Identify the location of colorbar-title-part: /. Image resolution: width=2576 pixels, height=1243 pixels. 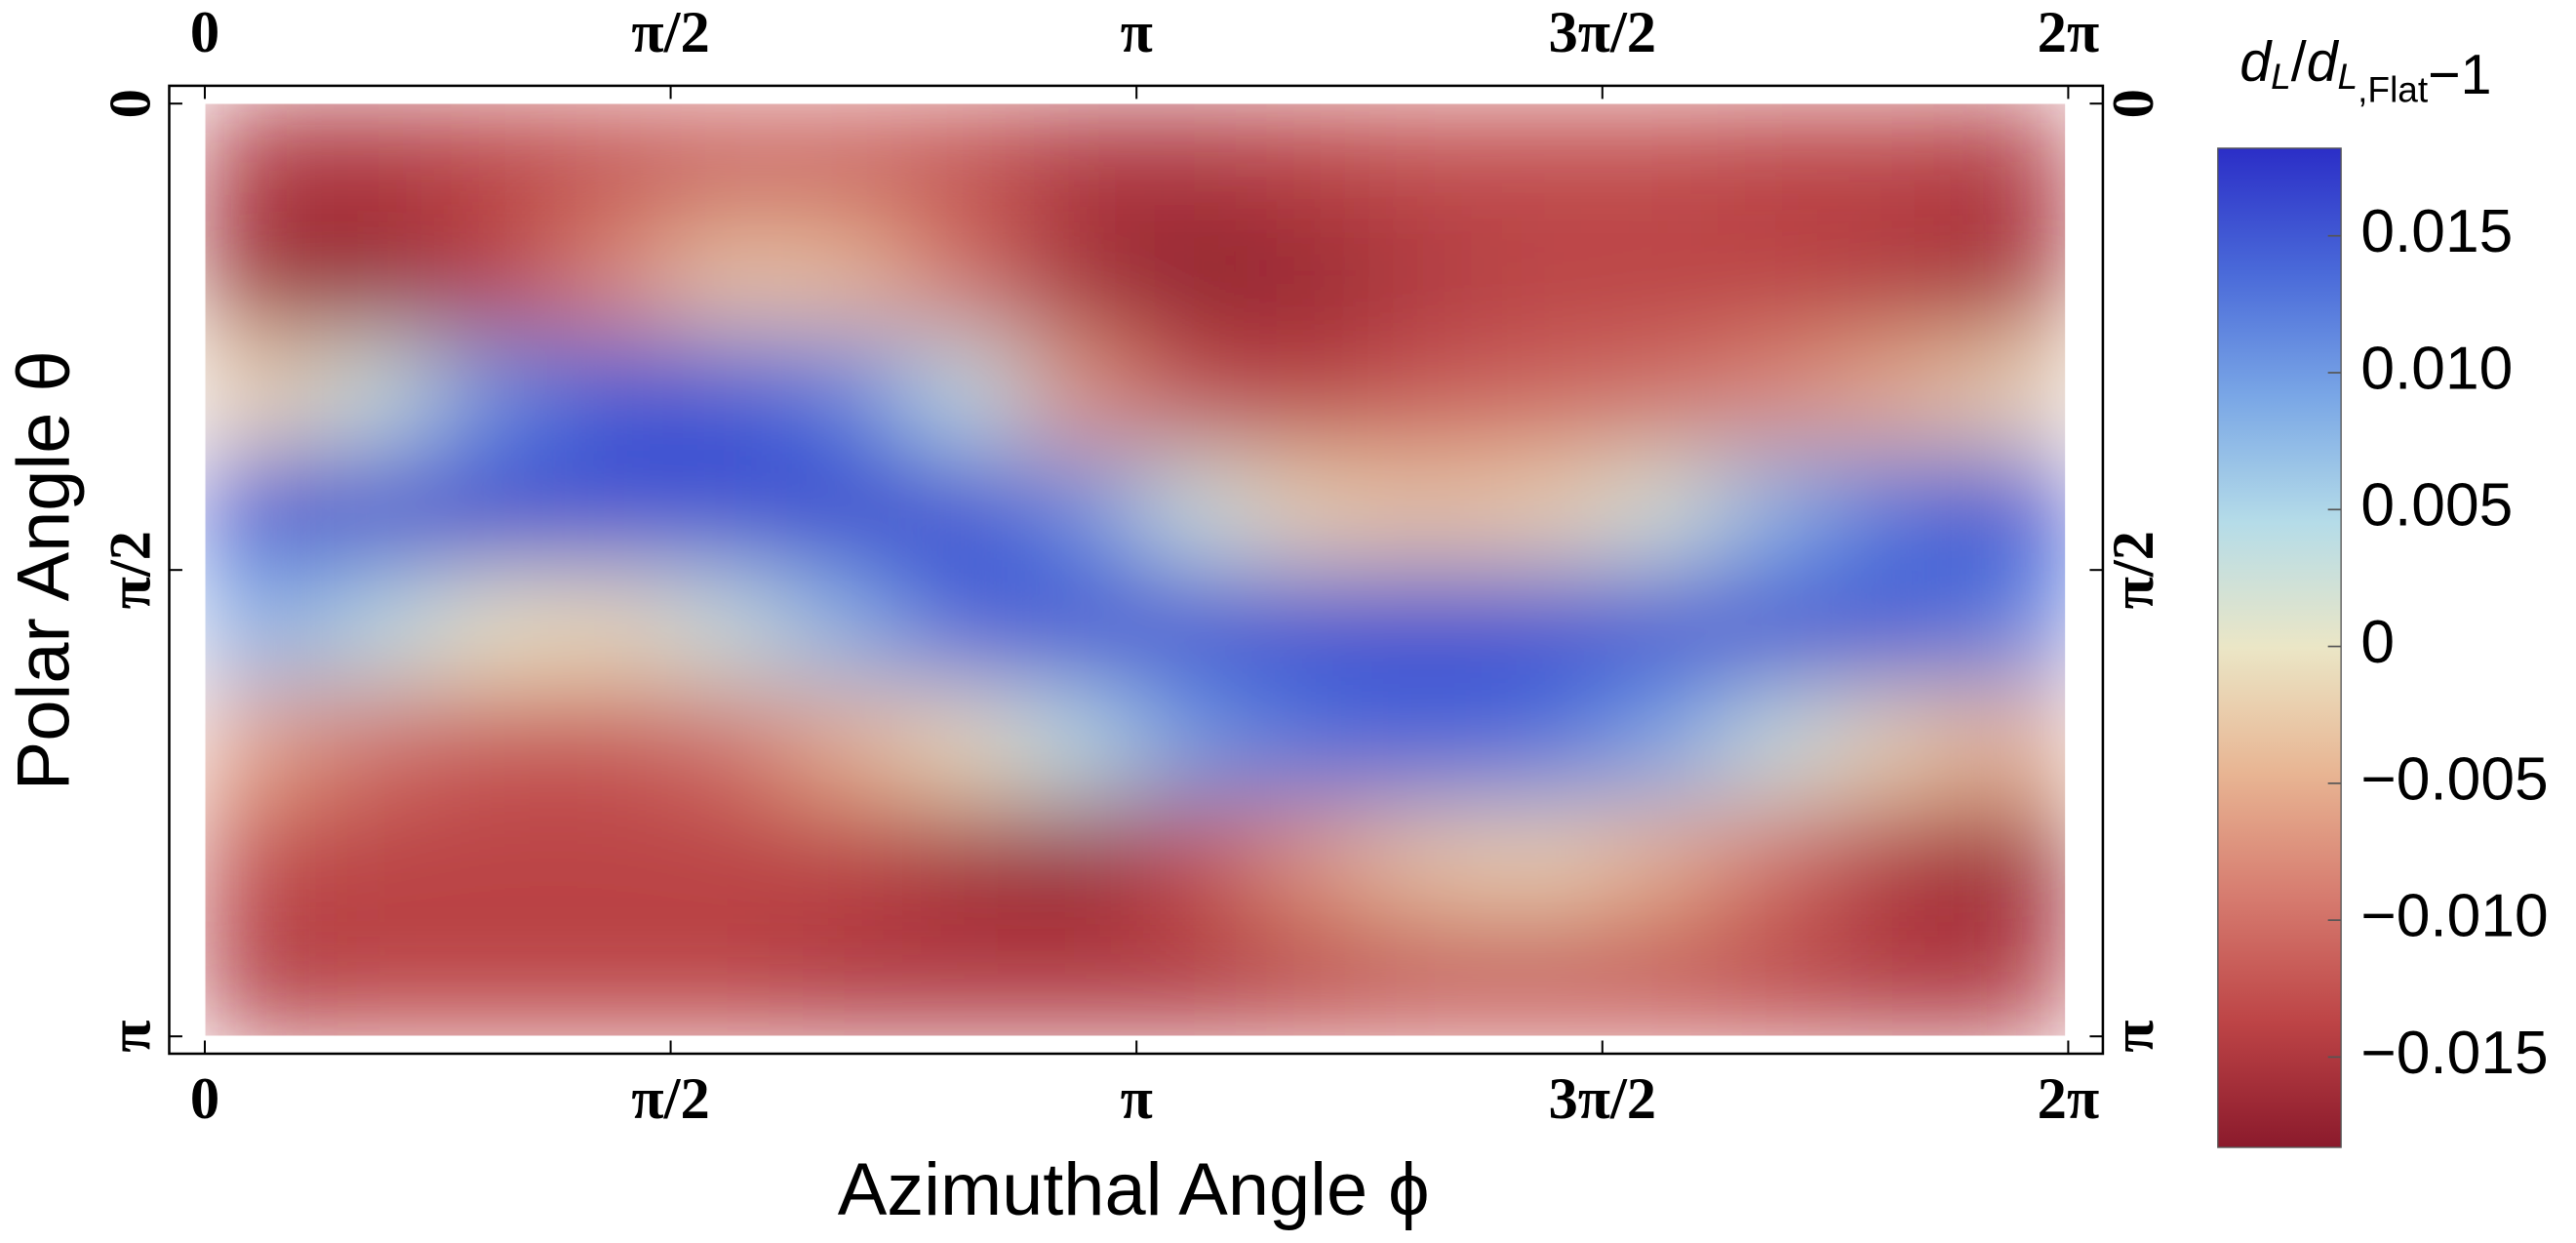
(2299, 63).